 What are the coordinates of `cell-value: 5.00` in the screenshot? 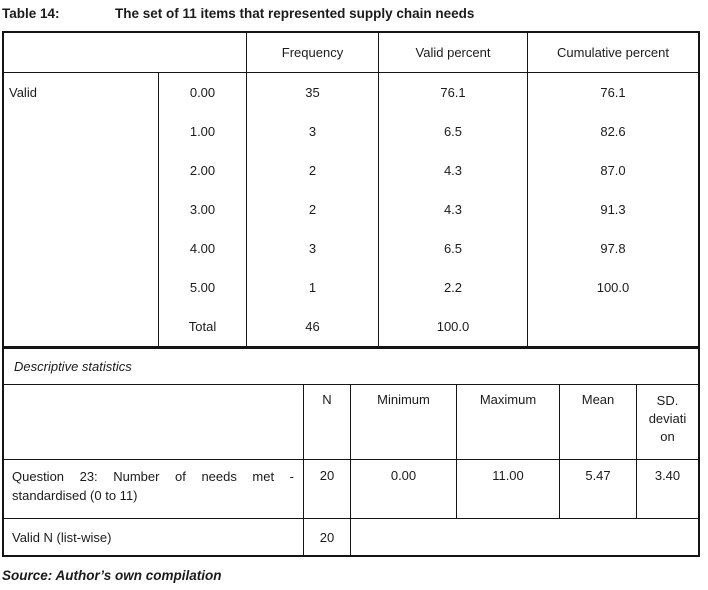 It's located at (202, 287).